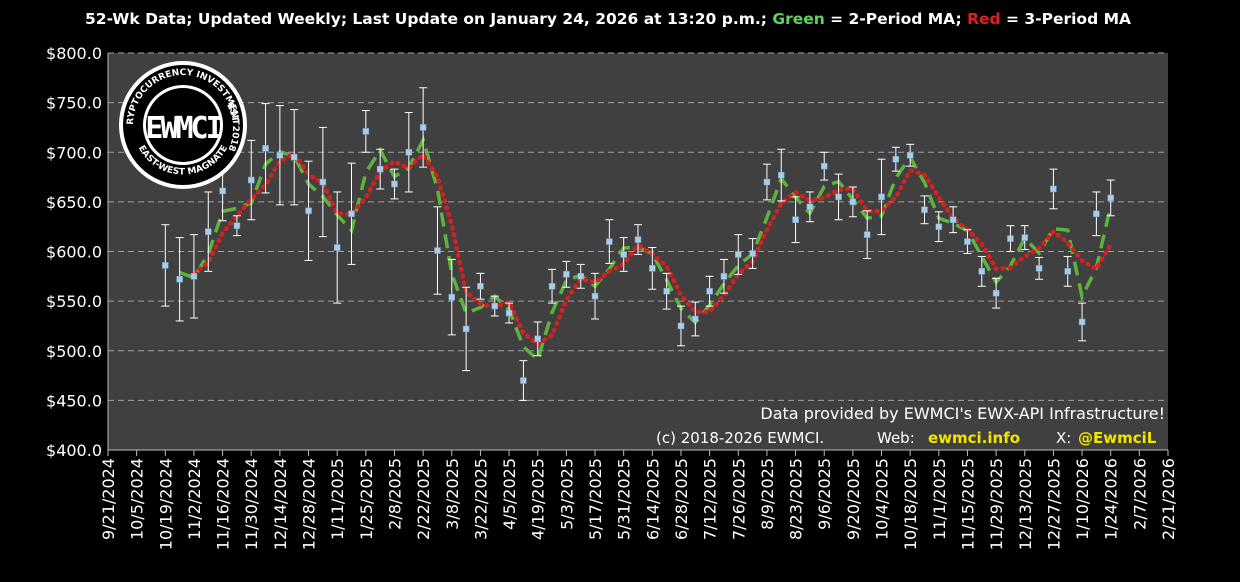 The image size is (1240, 582). Describe the element at coordinates (896, 19) in the screenshot. I see `title-part: = 2-Period MA;` at that location.